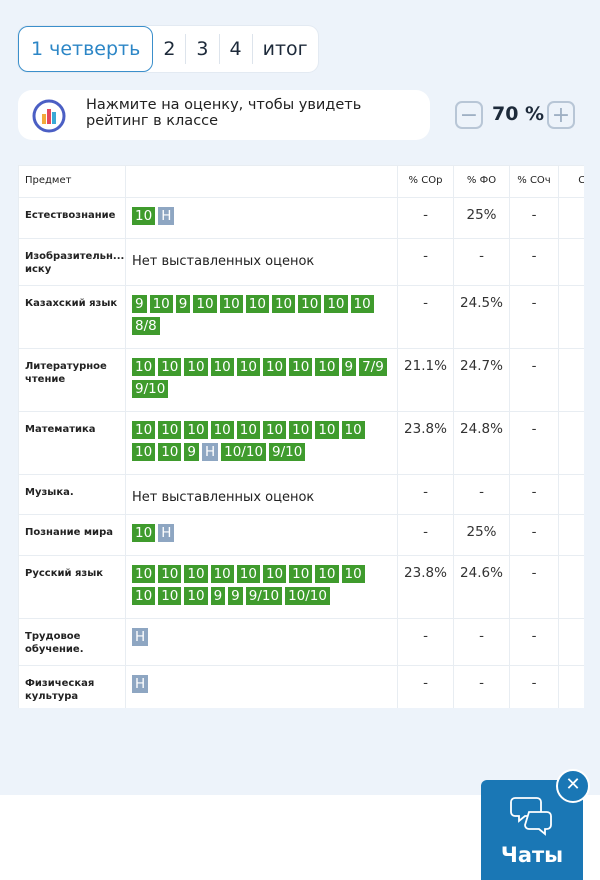 This screenshot has width=600, height=880. What do you see at coordinates (72, 443) in the screenshot?
I see `subject-name: Математика` at bounding box center [72, 443].